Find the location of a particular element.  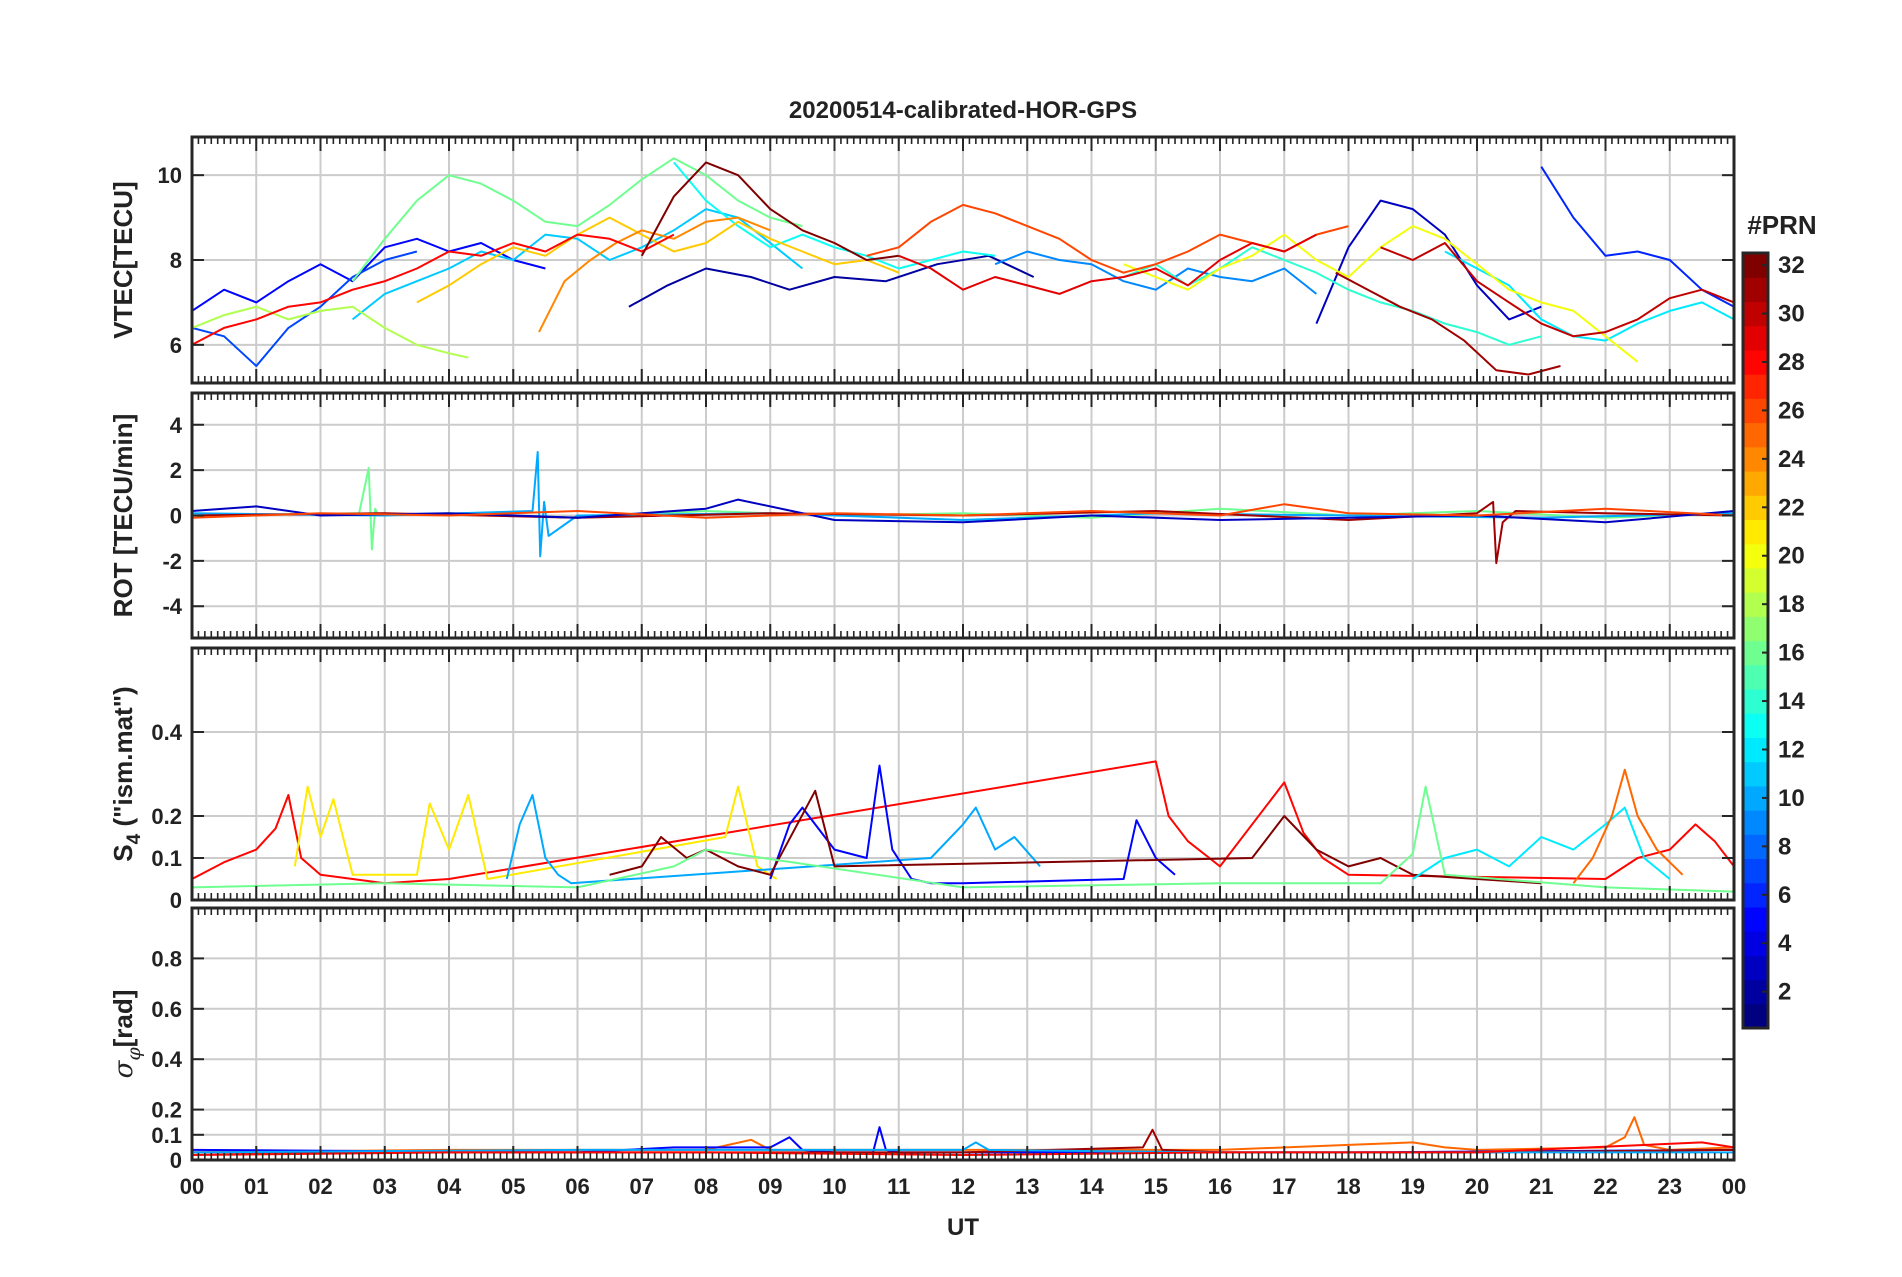

y-tick-label: 2 is located at coordinates (176, 470).